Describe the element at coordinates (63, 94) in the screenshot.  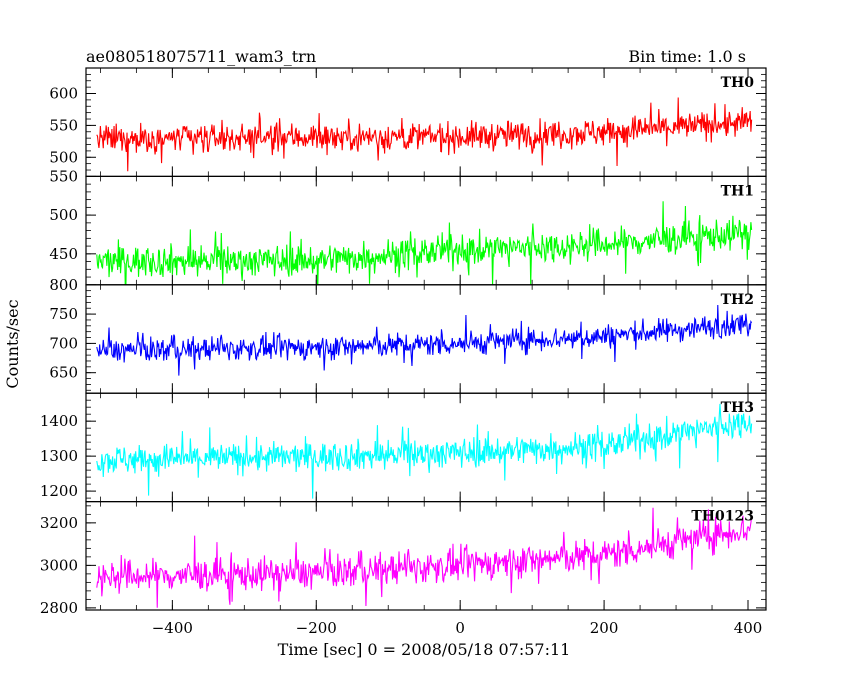
I see `y-tick-label: 600` at that location.